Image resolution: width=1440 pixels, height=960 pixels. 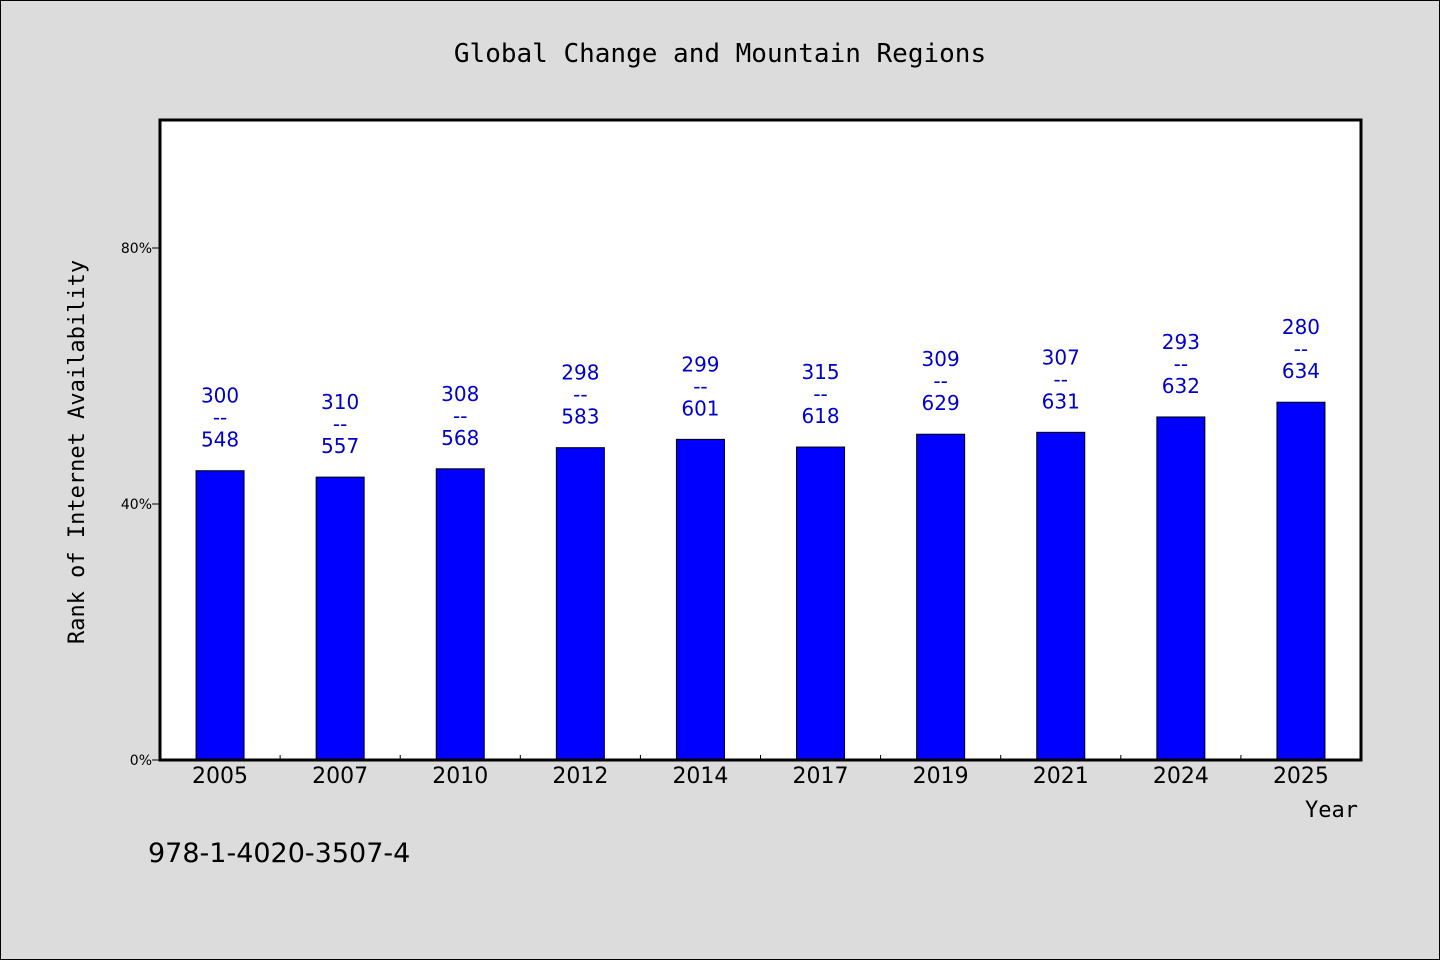 I want to click on bar-label-bottom: 631, so click(x=1061, y=401).